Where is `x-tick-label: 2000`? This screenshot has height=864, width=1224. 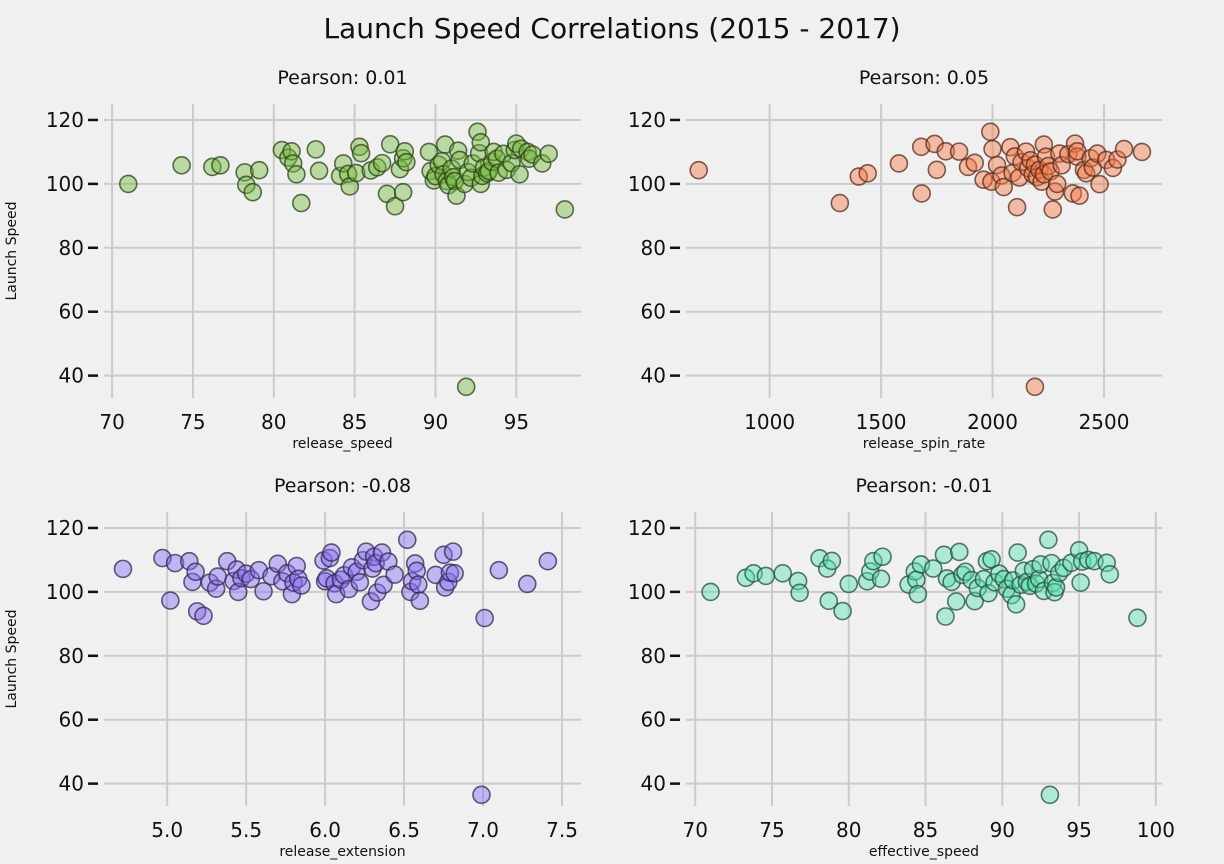
x-tick-label: 2000 is located at coordinates (992, 422).